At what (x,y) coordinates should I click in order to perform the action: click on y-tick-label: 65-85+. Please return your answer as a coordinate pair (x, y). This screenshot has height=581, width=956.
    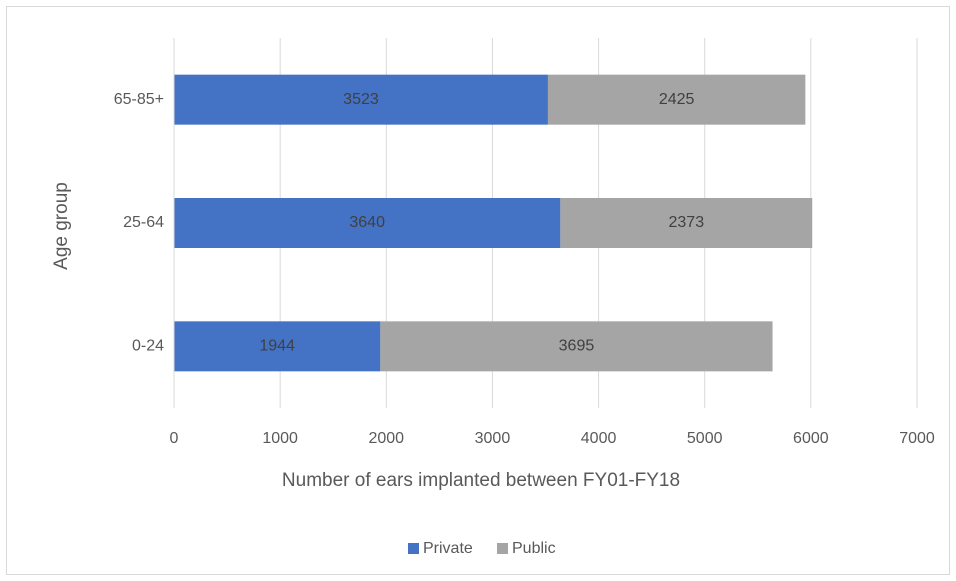
    Looking at the image, I should click on (139, 99).